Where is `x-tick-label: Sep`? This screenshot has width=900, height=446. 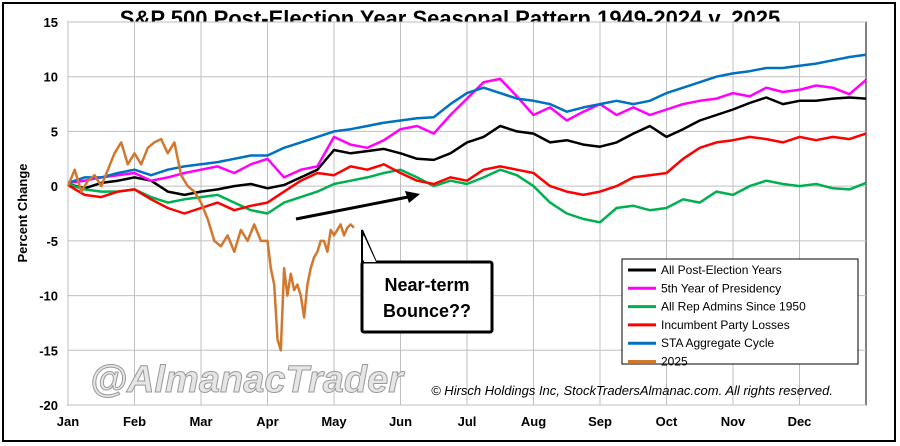 x-tick-label: Sep is located at coordinates (600, 421).